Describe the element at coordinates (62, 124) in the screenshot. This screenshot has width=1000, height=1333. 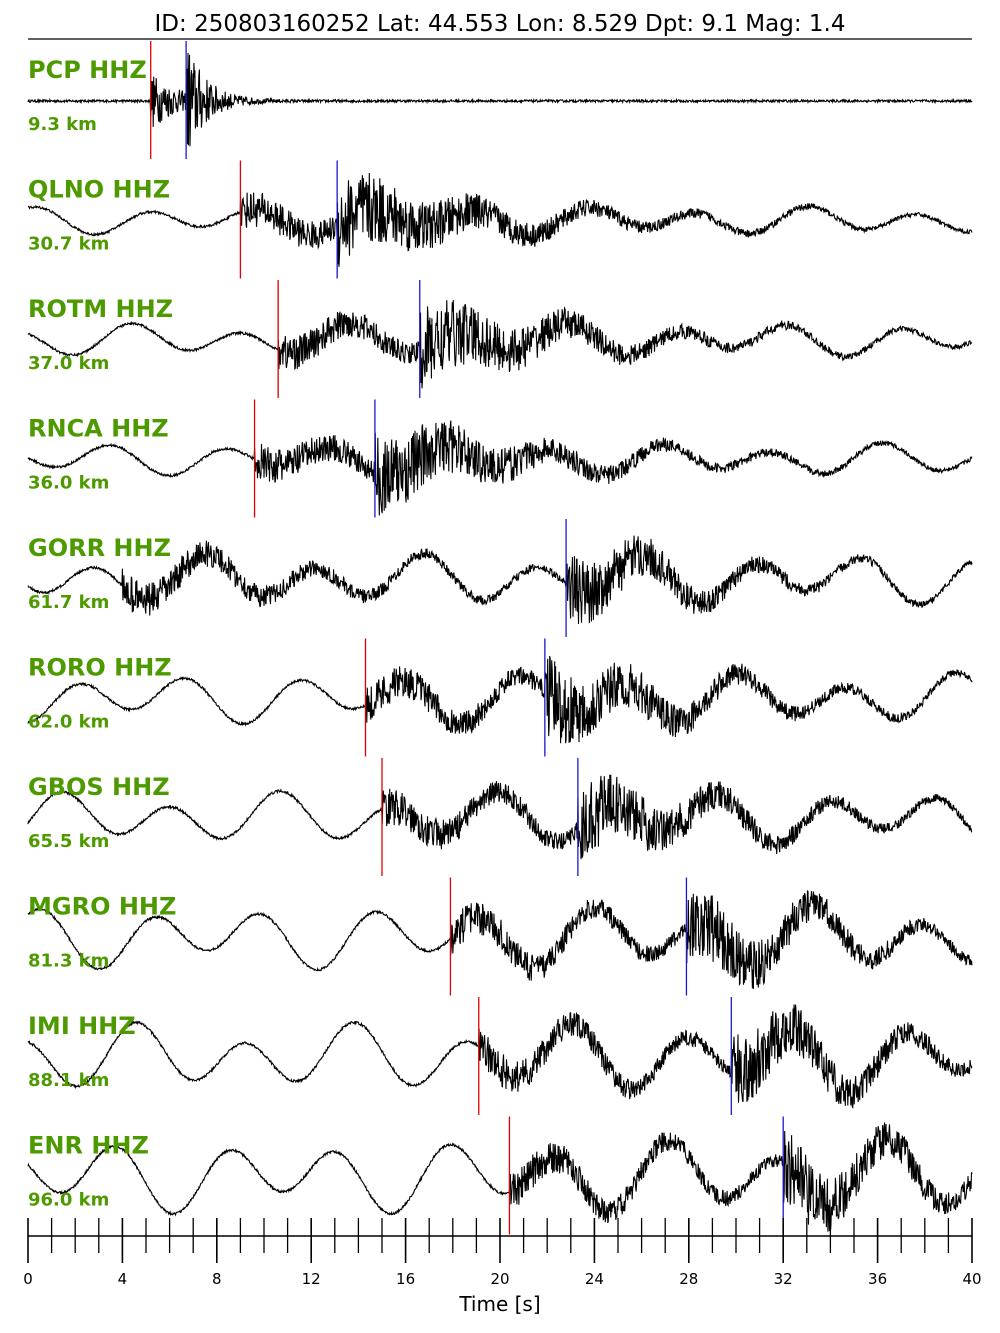
I see `distance-label: 9.3 km` at that location.